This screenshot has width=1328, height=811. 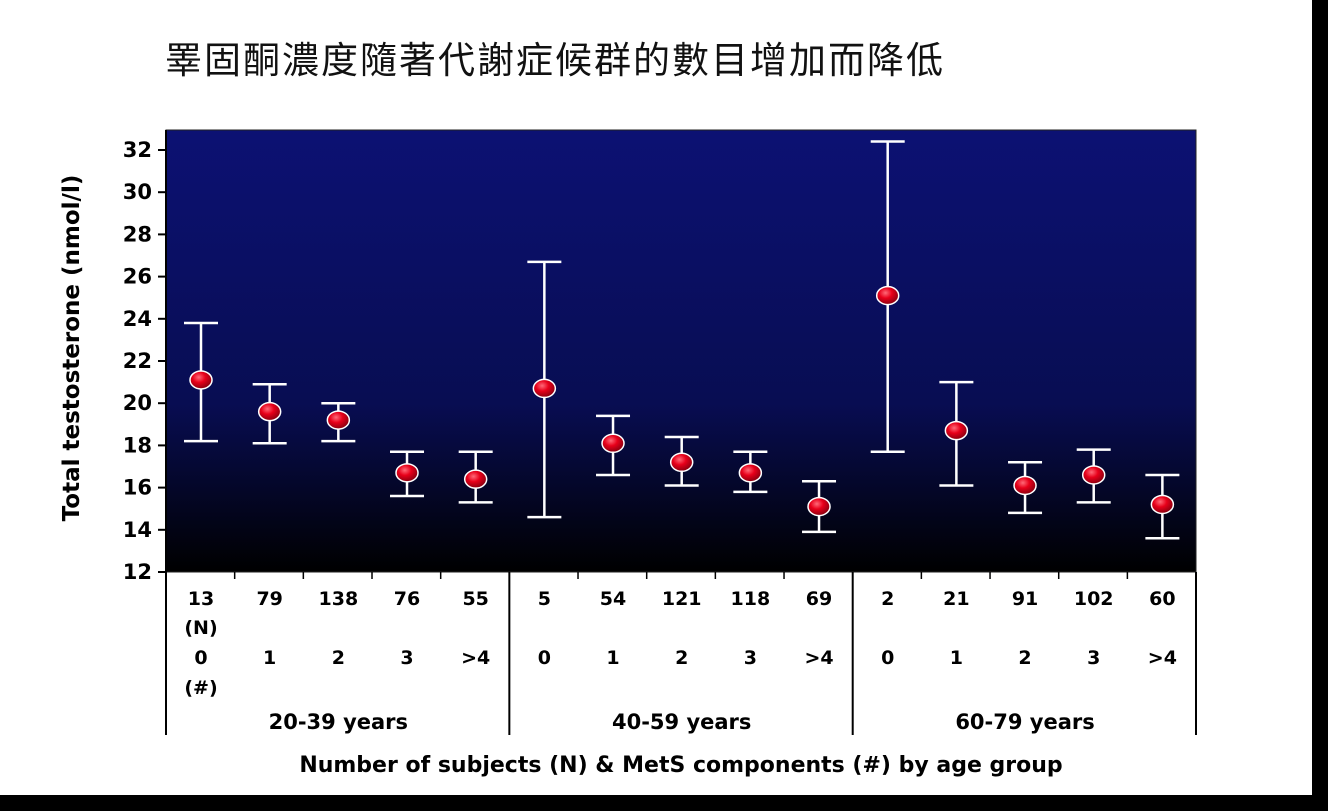 I want to click on subject-count-label: 60, so click(x=1162, y=599).